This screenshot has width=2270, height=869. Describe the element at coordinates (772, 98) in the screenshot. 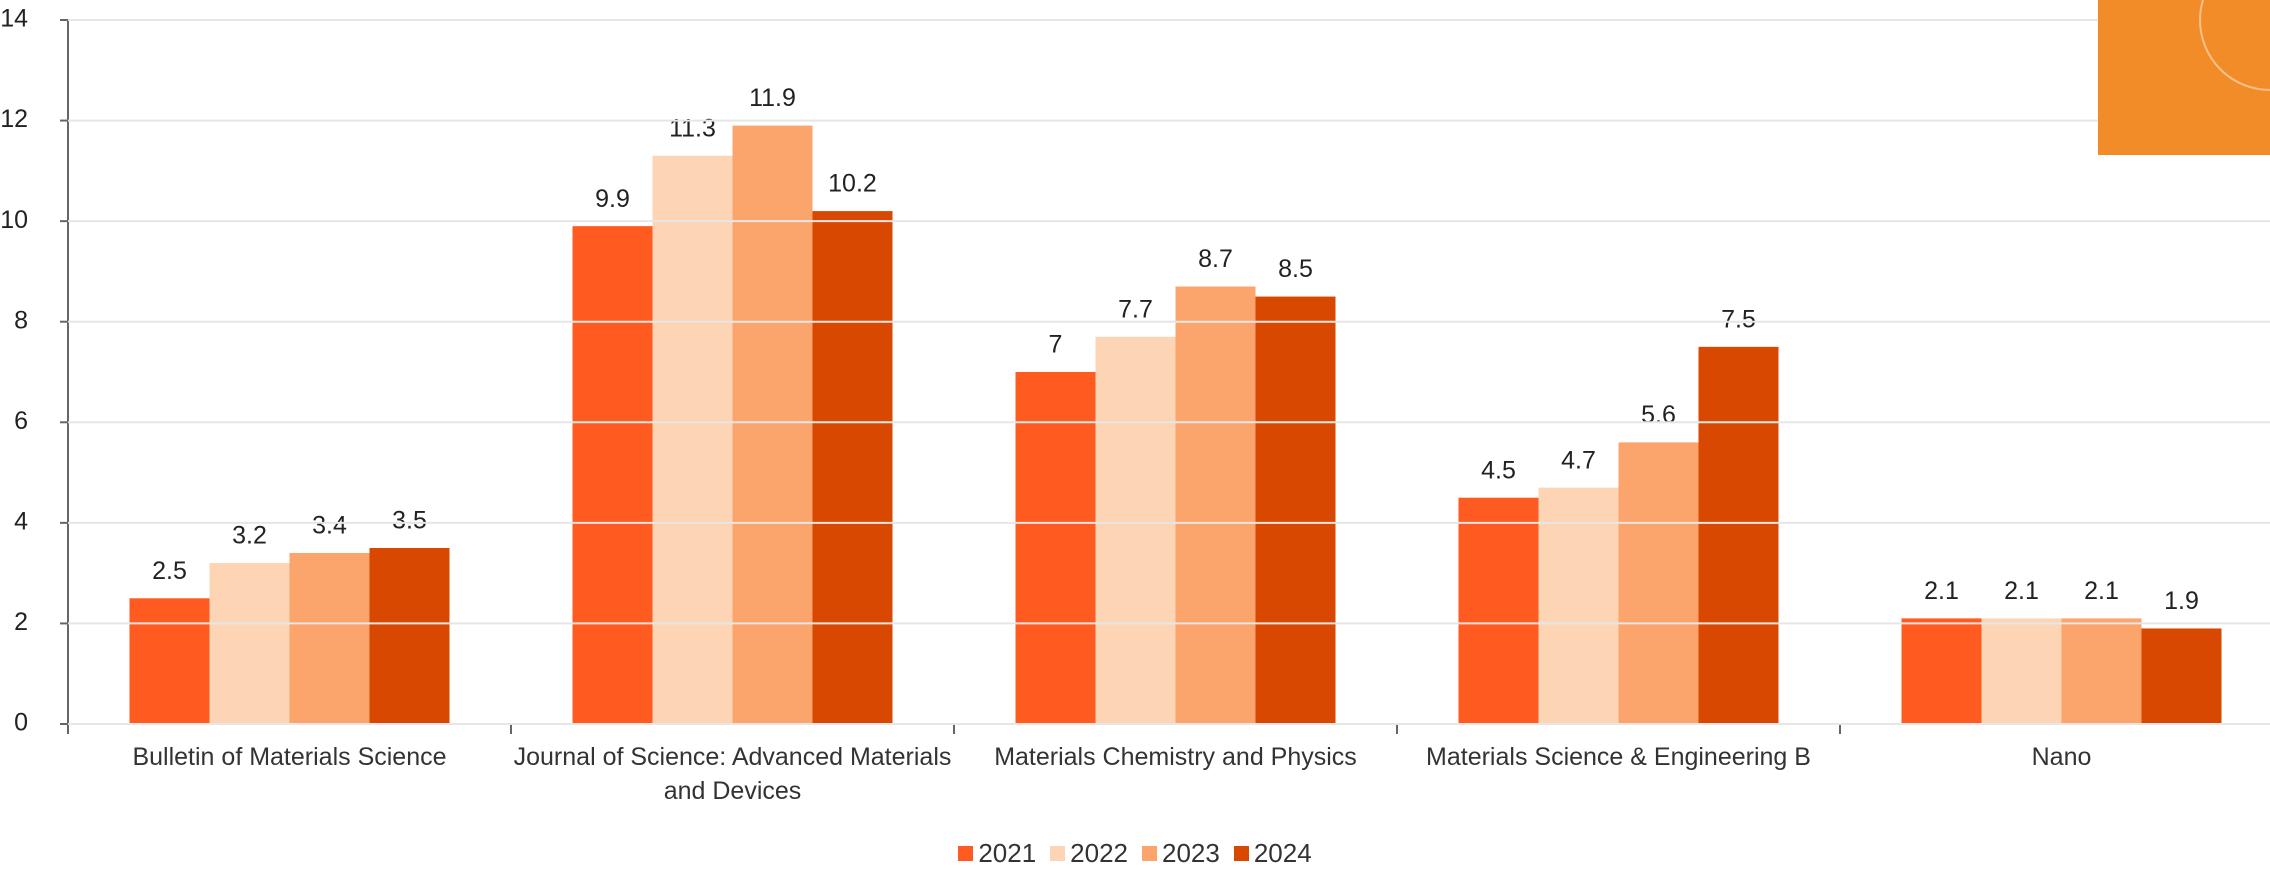

I see `data-label: 11.9` at that location.